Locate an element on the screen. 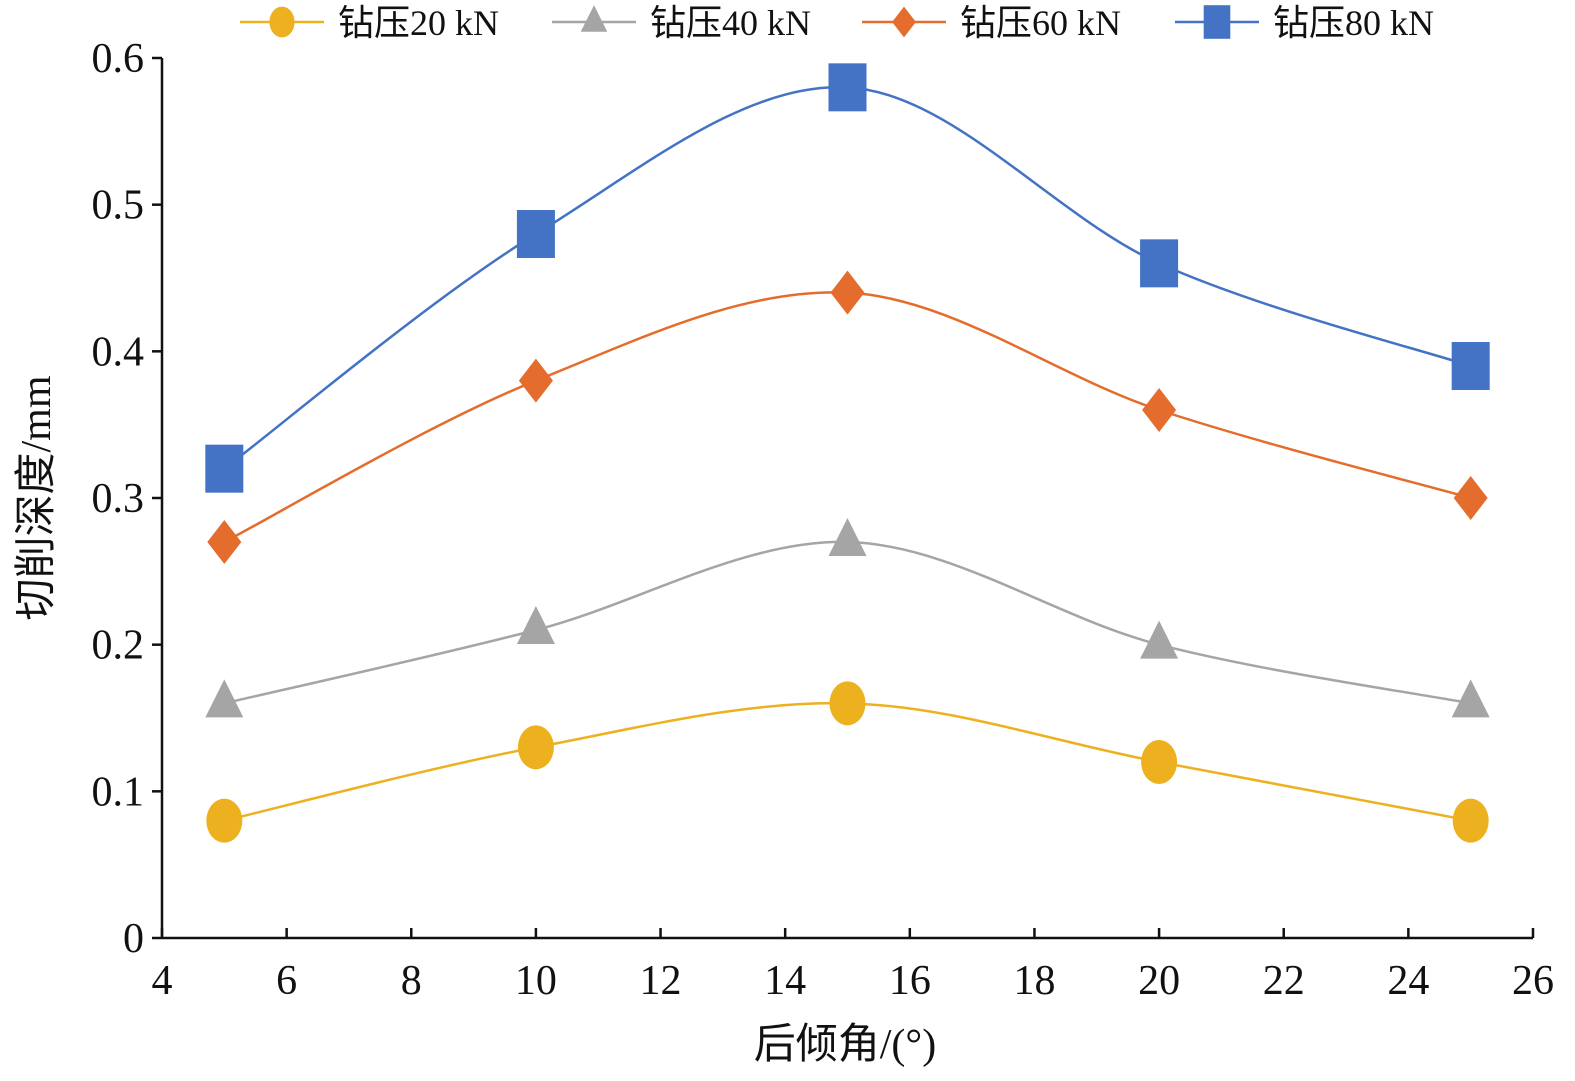  y-tick-label: 0.5 is located at coordinates (118, 206).